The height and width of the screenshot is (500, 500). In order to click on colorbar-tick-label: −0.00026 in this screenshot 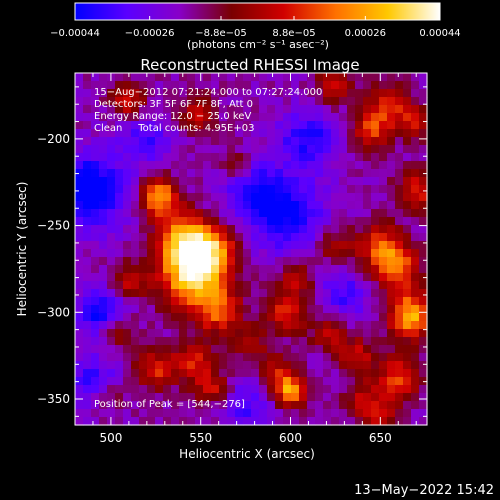, I will do `click(150, 33)`.